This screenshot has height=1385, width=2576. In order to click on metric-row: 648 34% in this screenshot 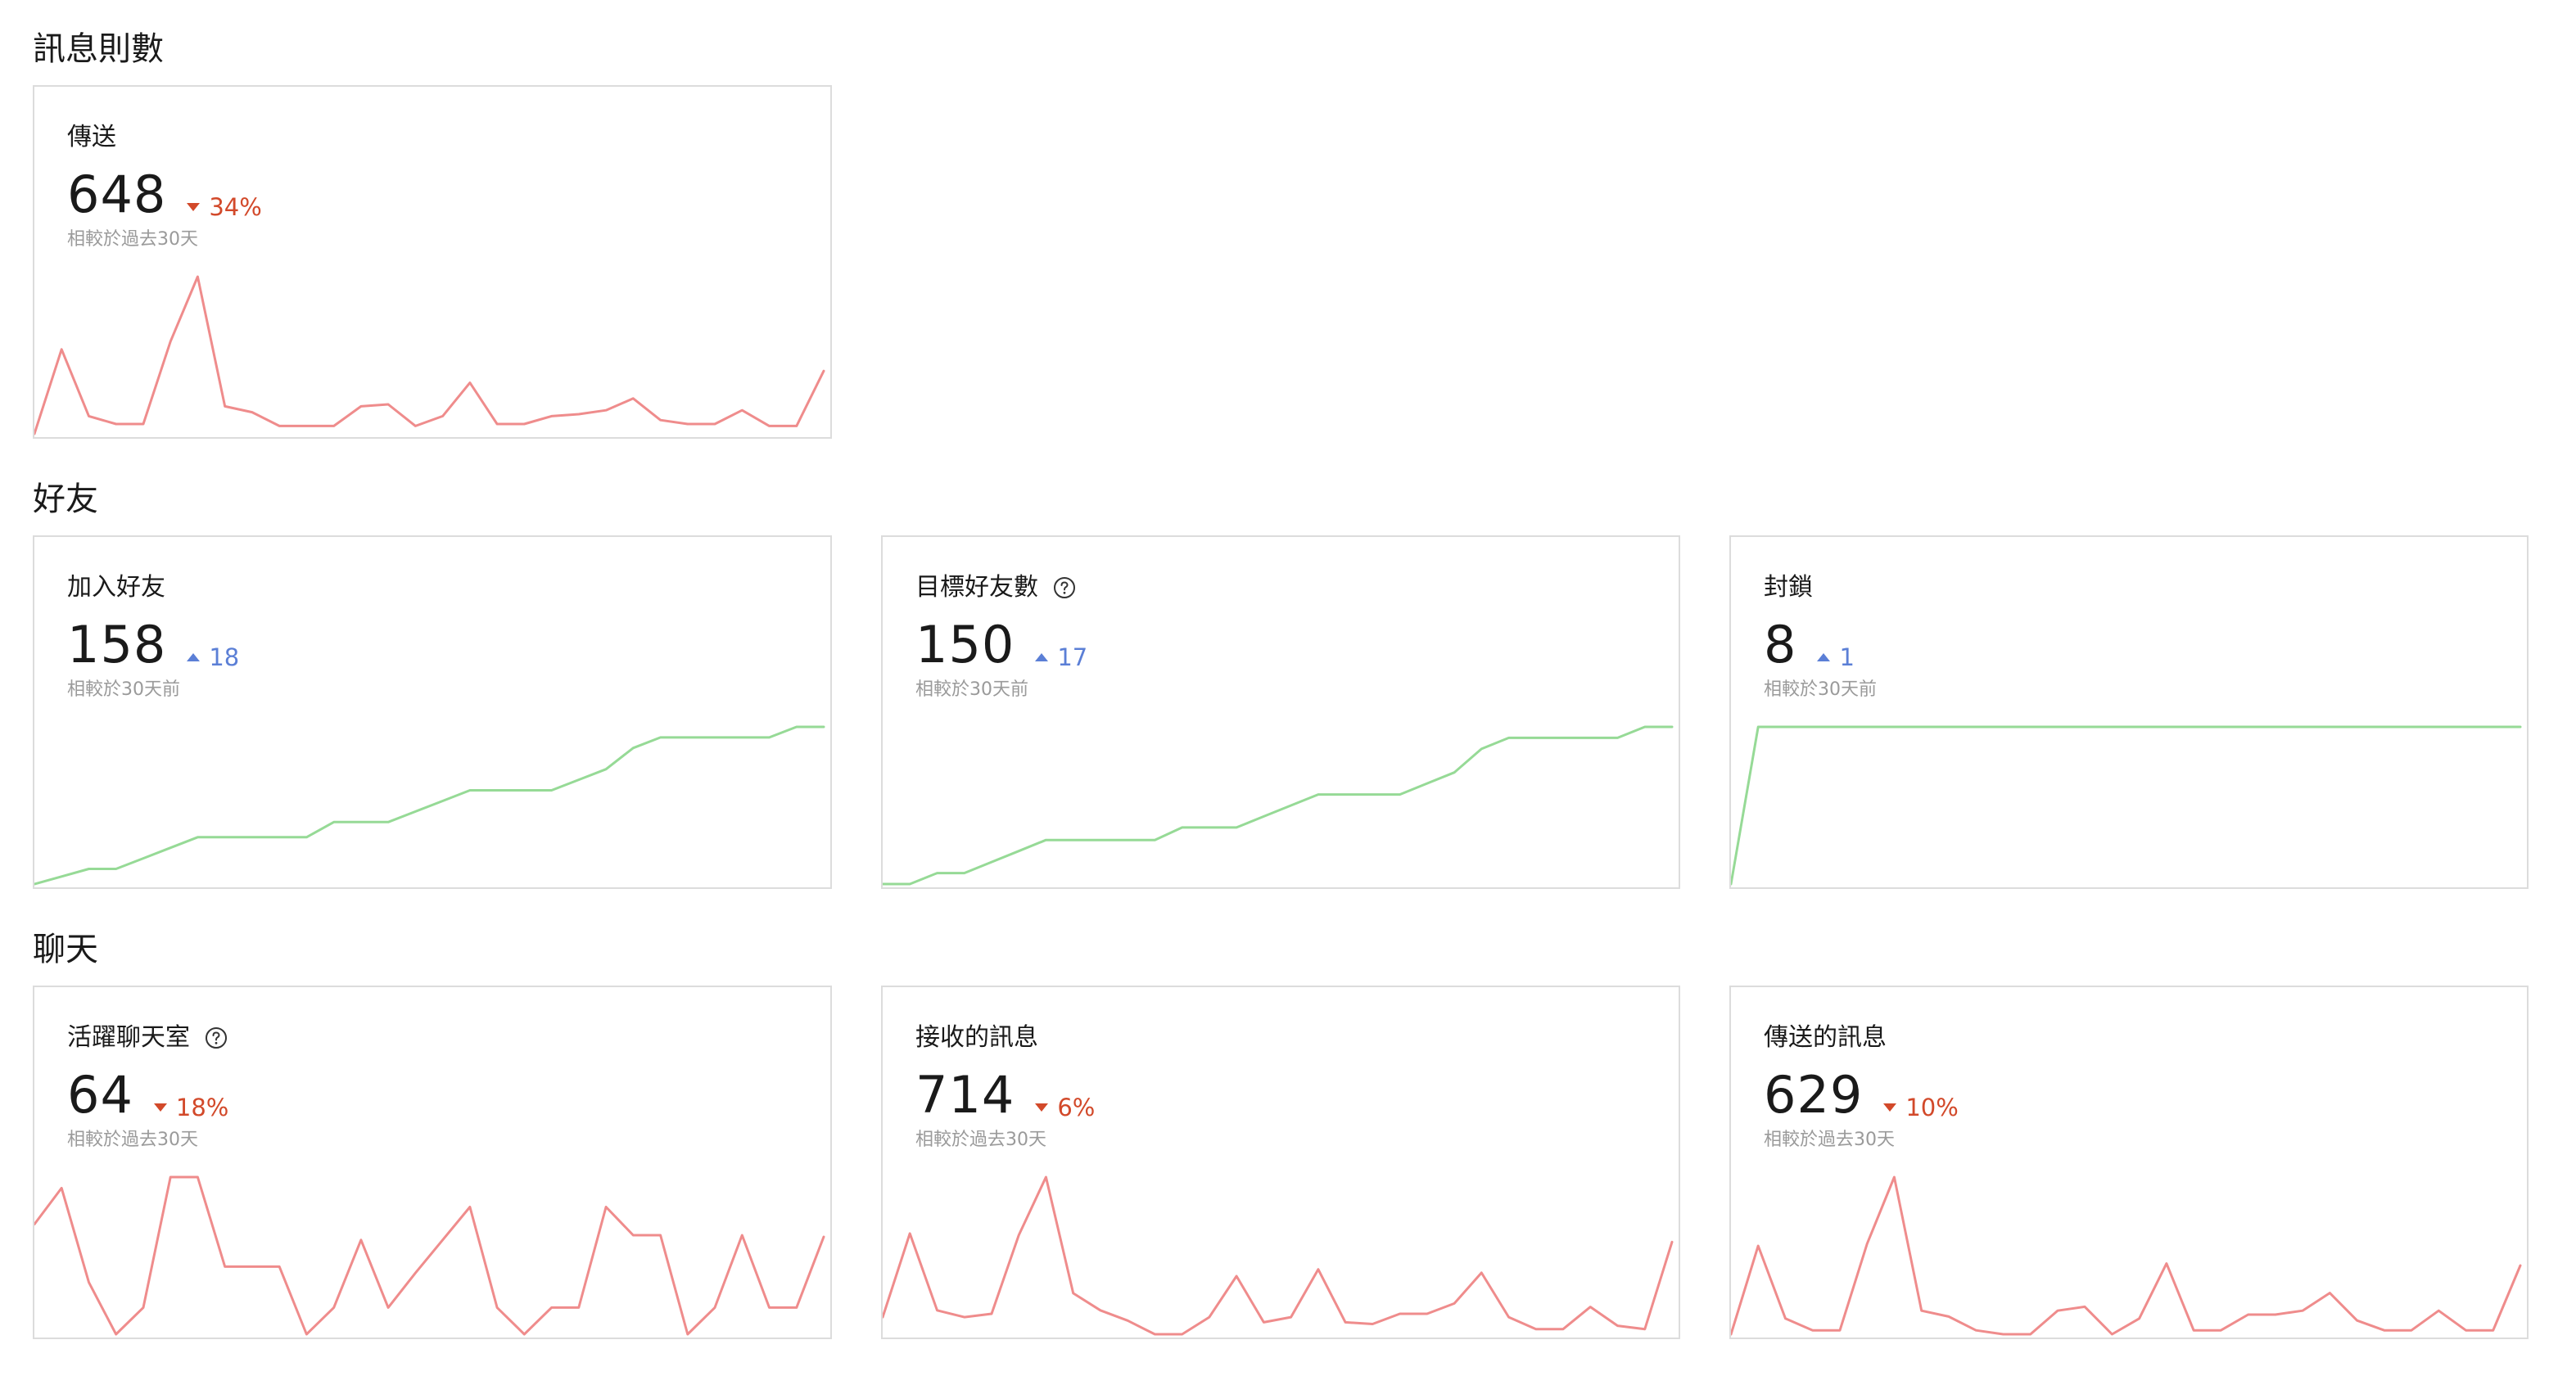, I will do `click(164, 195)`.